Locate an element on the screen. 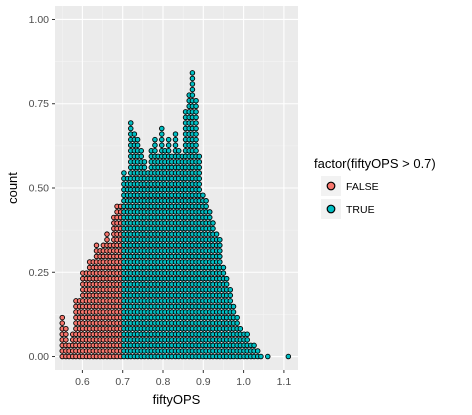 The height and width of the screenshot is (415, 472). x-tick-label: 1.1 is located at coordinates (284, 382).